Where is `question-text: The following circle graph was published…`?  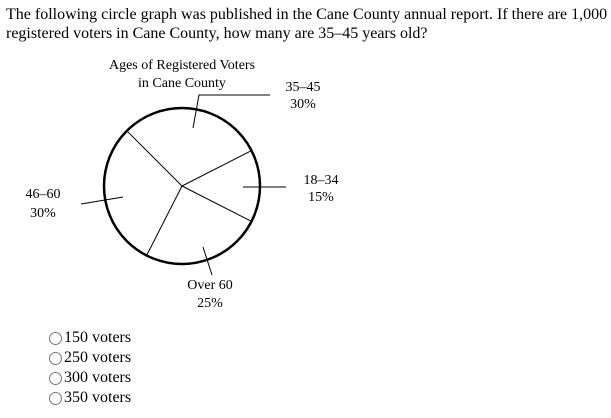 question-text: The following circle graph was published… is located at coordinates (307, 24).